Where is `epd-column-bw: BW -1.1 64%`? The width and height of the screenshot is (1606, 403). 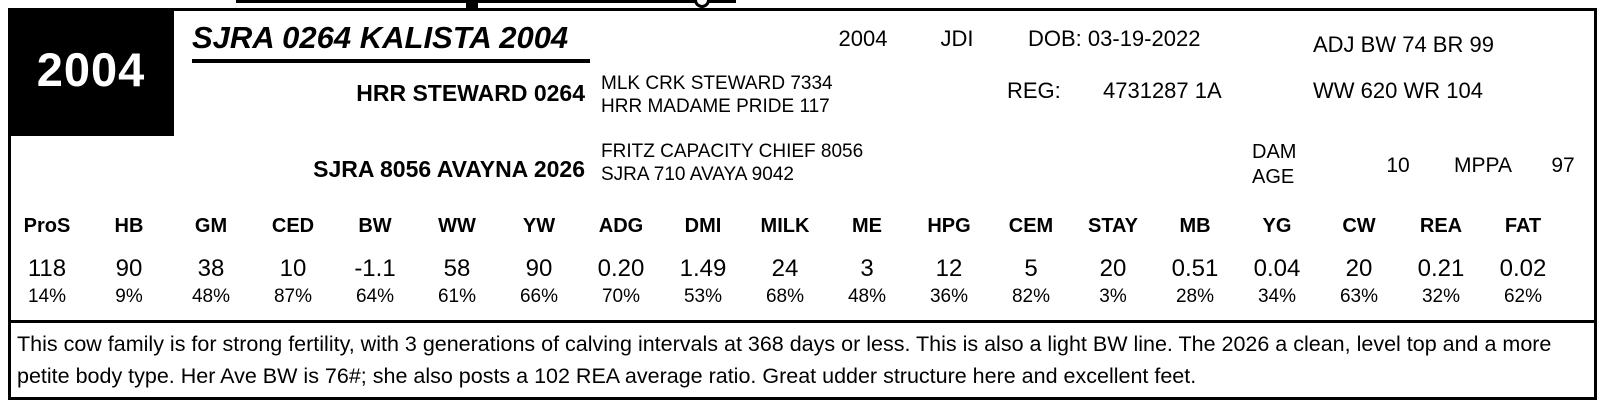
epd-column-bw: BW -1.1 64% is located at coordinates (375, 261).